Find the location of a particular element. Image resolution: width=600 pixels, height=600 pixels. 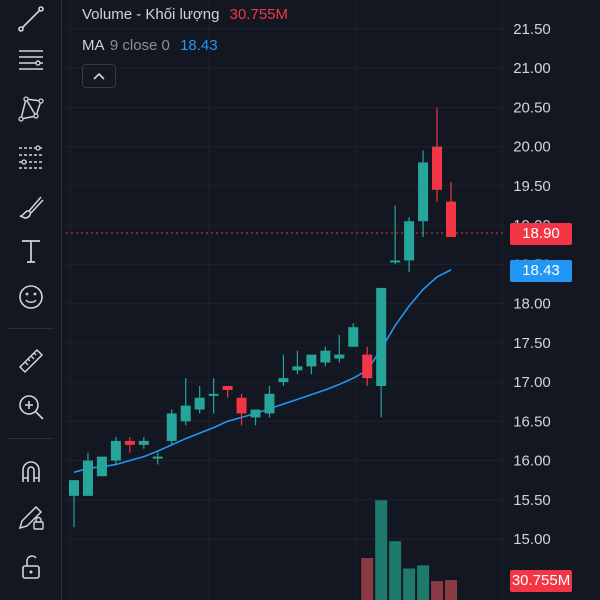

tool-unlock-button is located at coordinates (31, 567).